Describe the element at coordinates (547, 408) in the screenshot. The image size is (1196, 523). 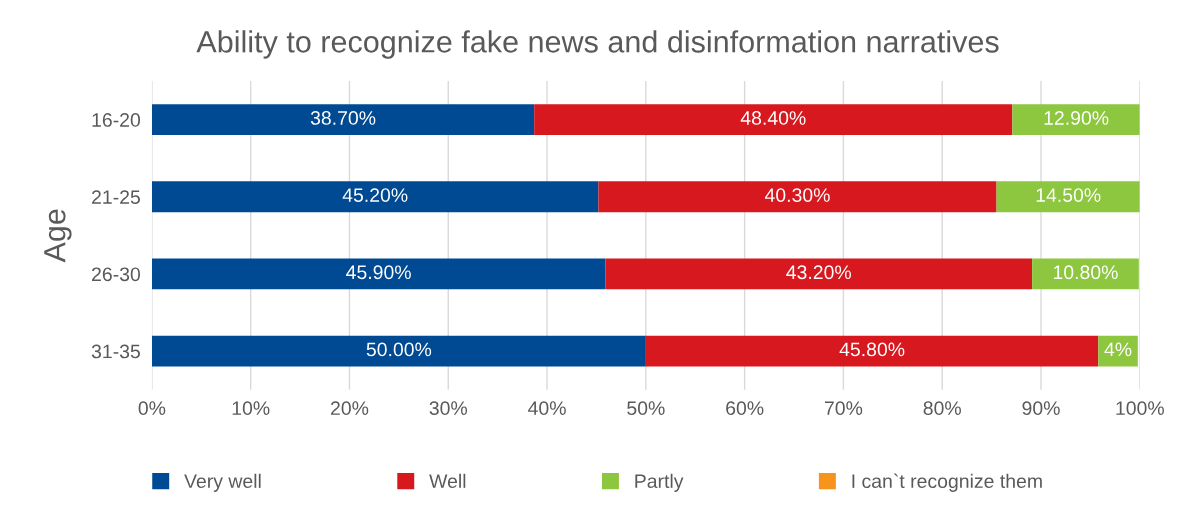
I see `x-tick-label: 40%` at that location.